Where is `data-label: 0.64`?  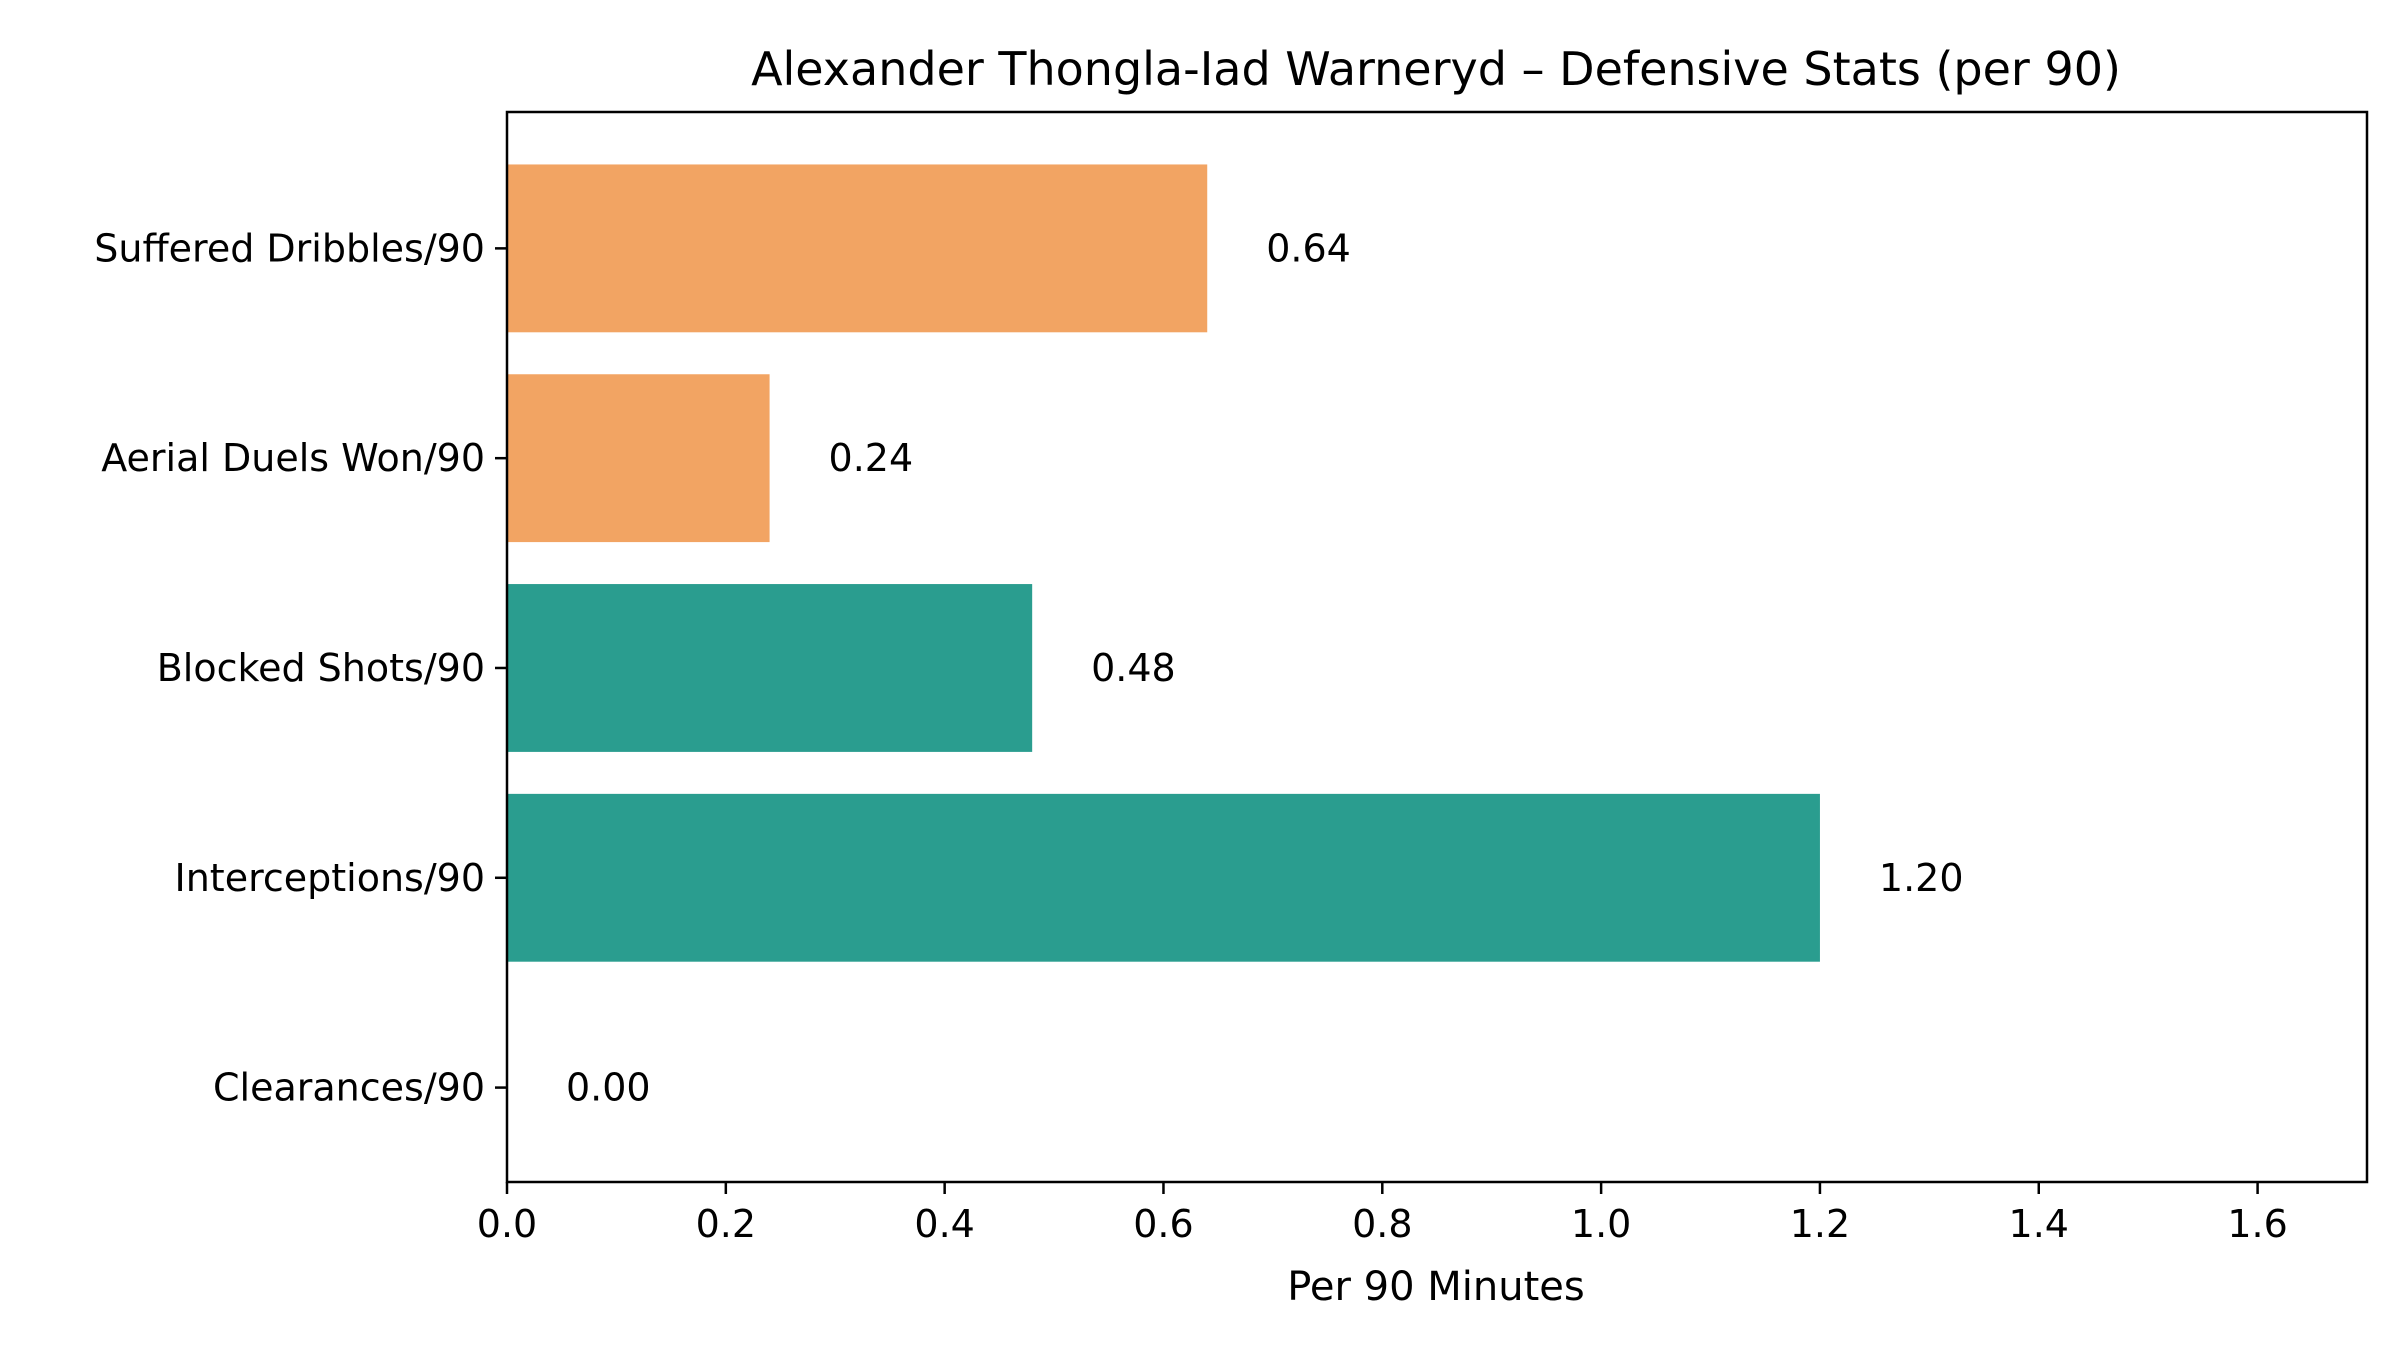 data-label: 0.64 is located at coordinates (1308, 248).